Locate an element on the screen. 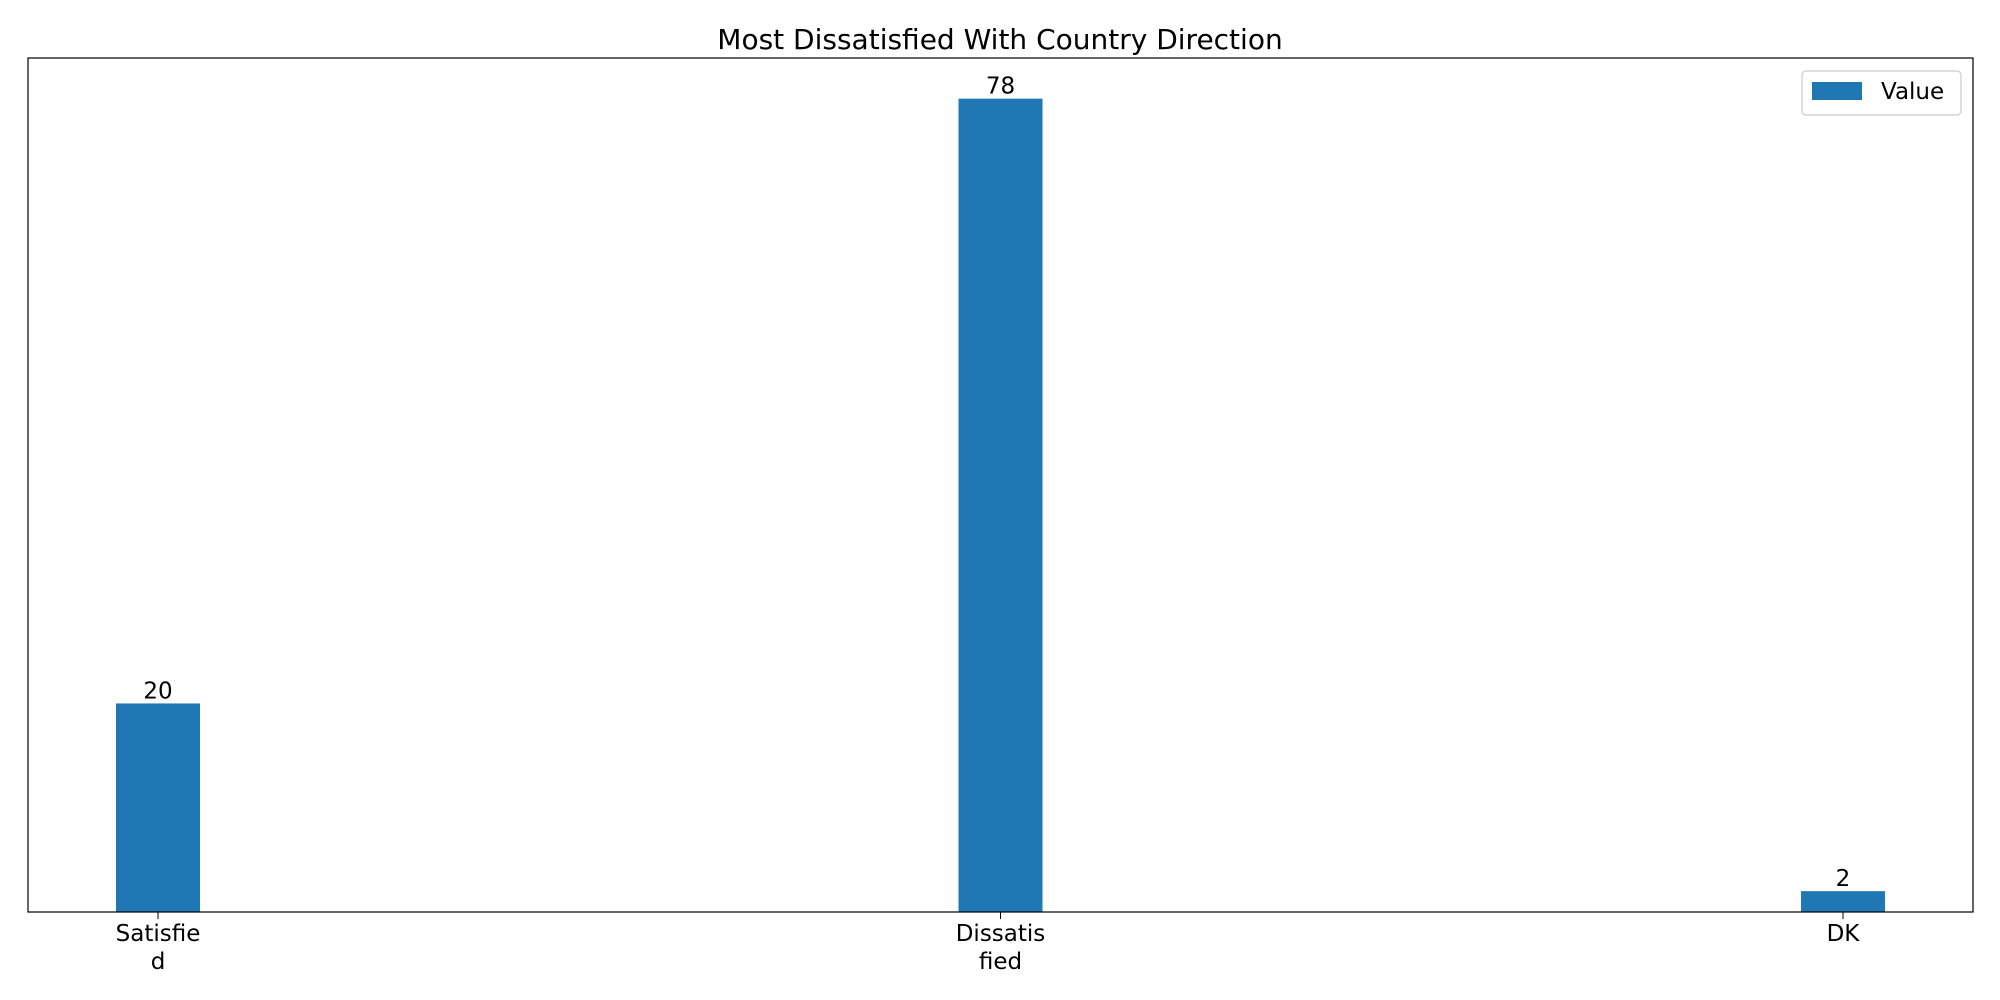 The height and width of the screenshot is (1000, 2000). legend: Value is located at coordinates (1881, 93).